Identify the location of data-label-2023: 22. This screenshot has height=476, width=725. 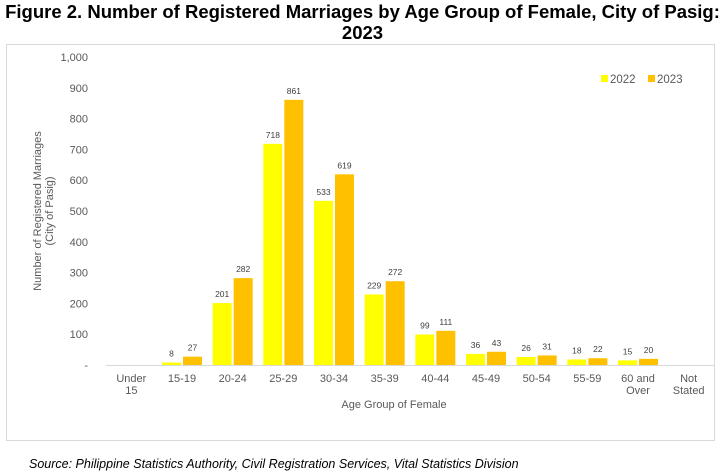
(598, 349).